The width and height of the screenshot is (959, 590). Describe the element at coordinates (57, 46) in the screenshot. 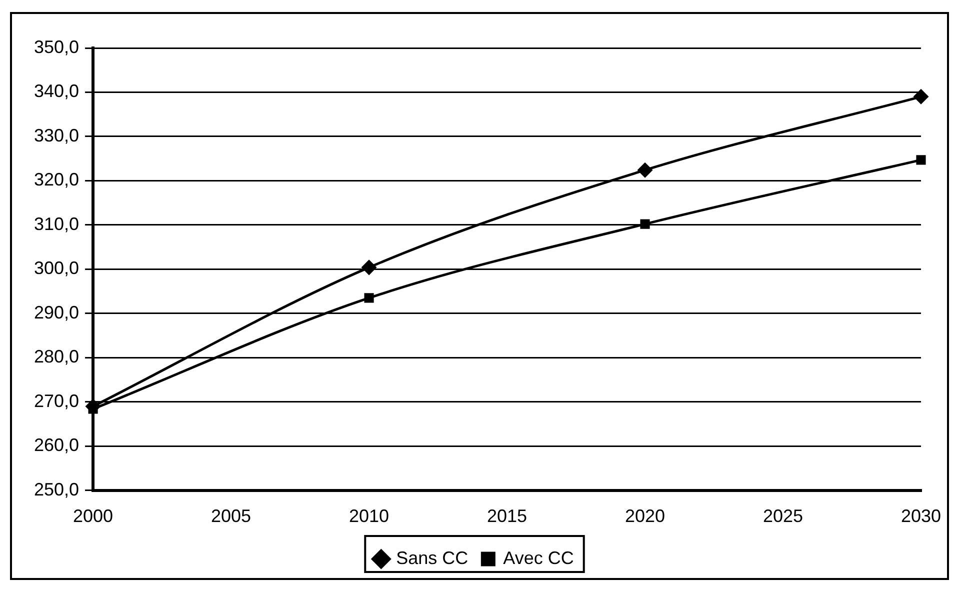

I see `y-tick-label: 350,0` at that location.